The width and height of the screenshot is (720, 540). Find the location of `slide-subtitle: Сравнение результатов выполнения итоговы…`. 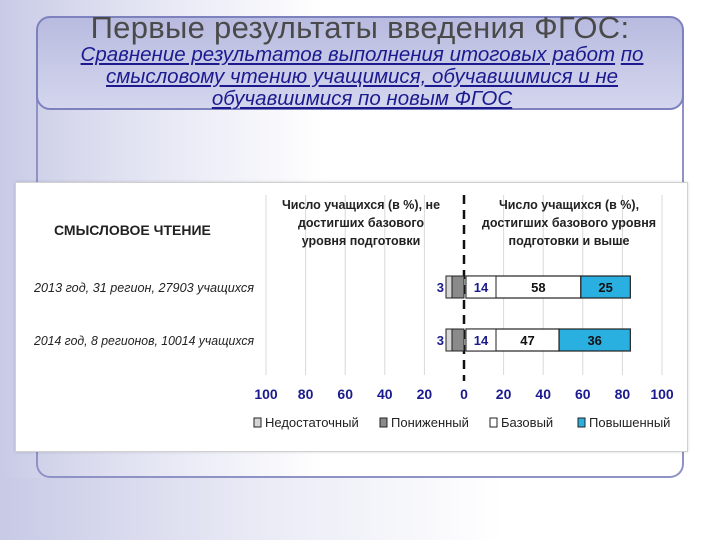

slide-subtitle: Сравнение результатов выполнения итоговы… is located at coordinates (362, 77).